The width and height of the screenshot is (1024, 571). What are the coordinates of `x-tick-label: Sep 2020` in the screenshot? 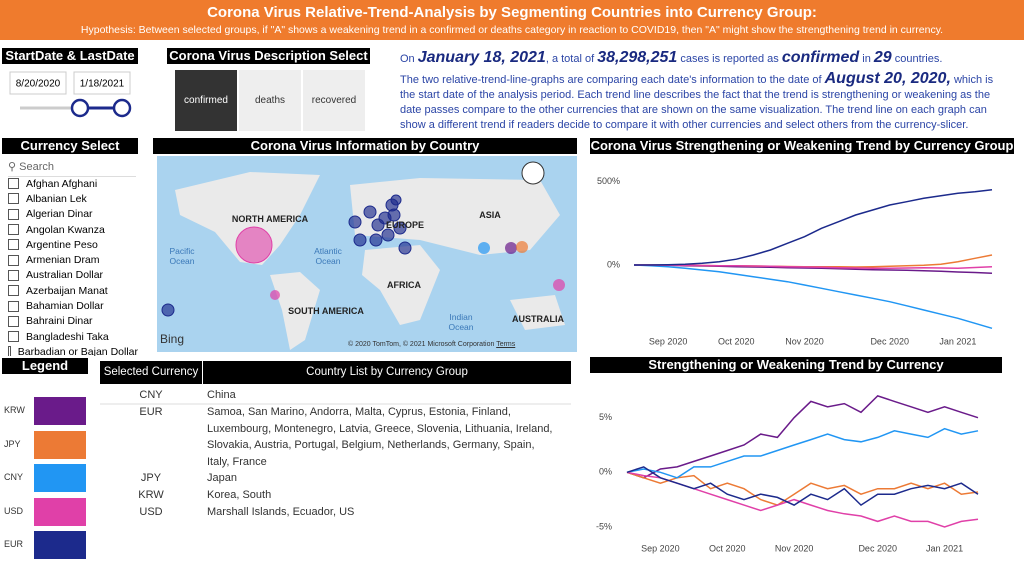 It's located at (668, 341).